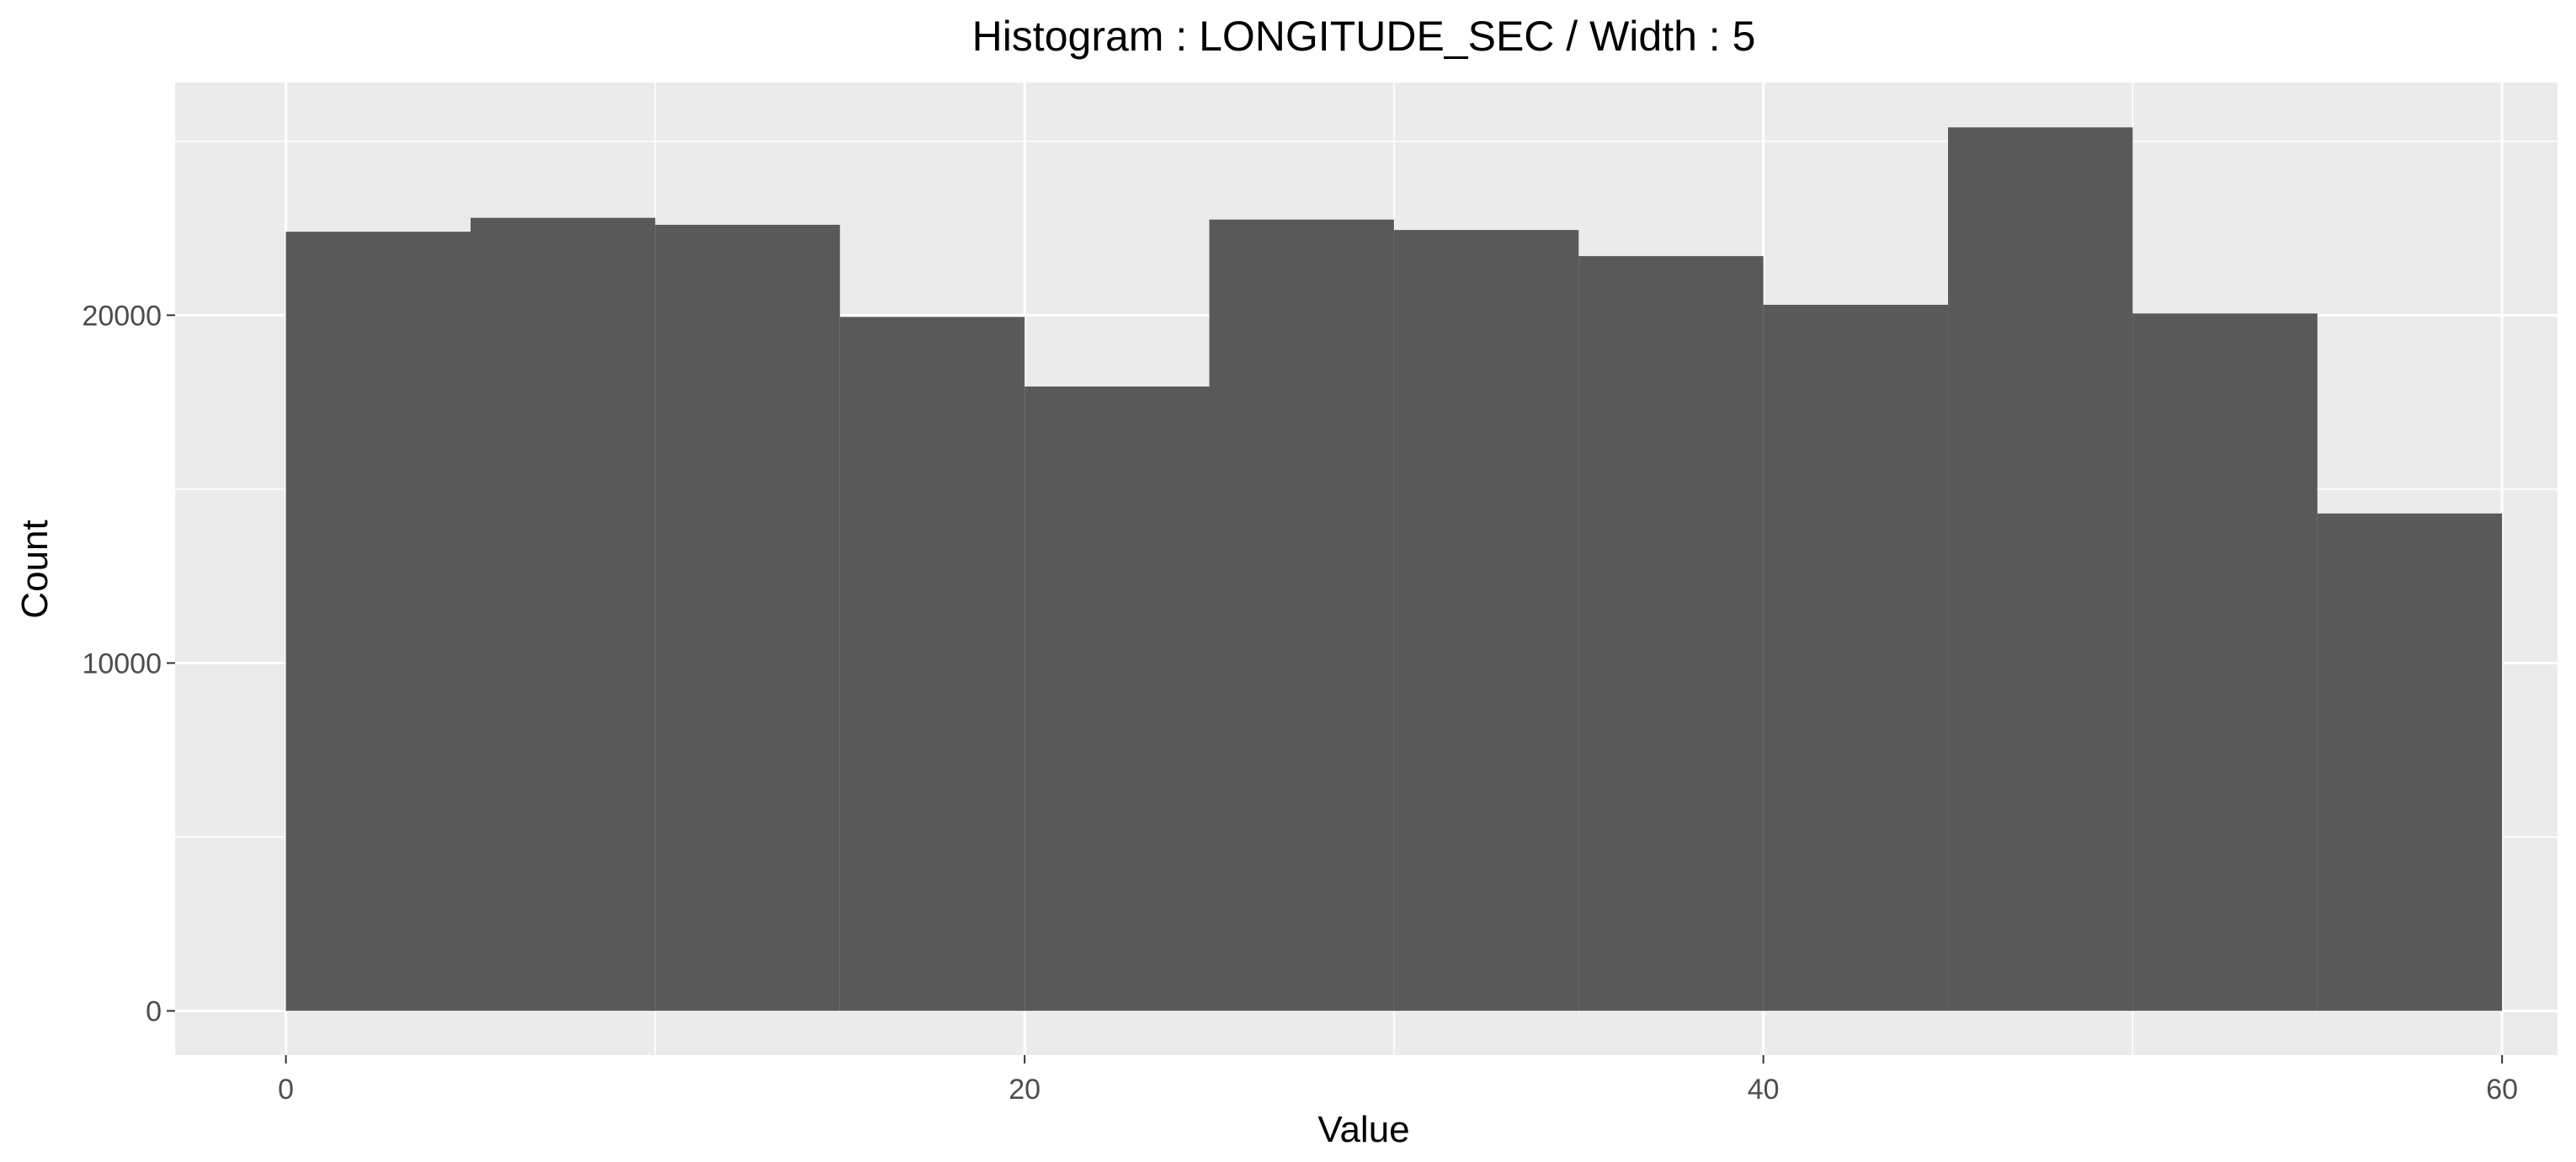  I want to click on y-tick-label: 20000, so click(122, 316).